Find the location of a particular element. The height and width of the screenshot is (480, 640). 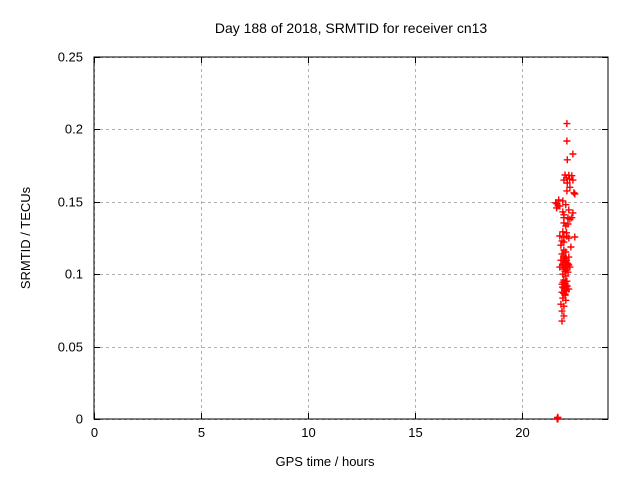

y-tick-label: 0.2 is located at coordinates (74, 129).